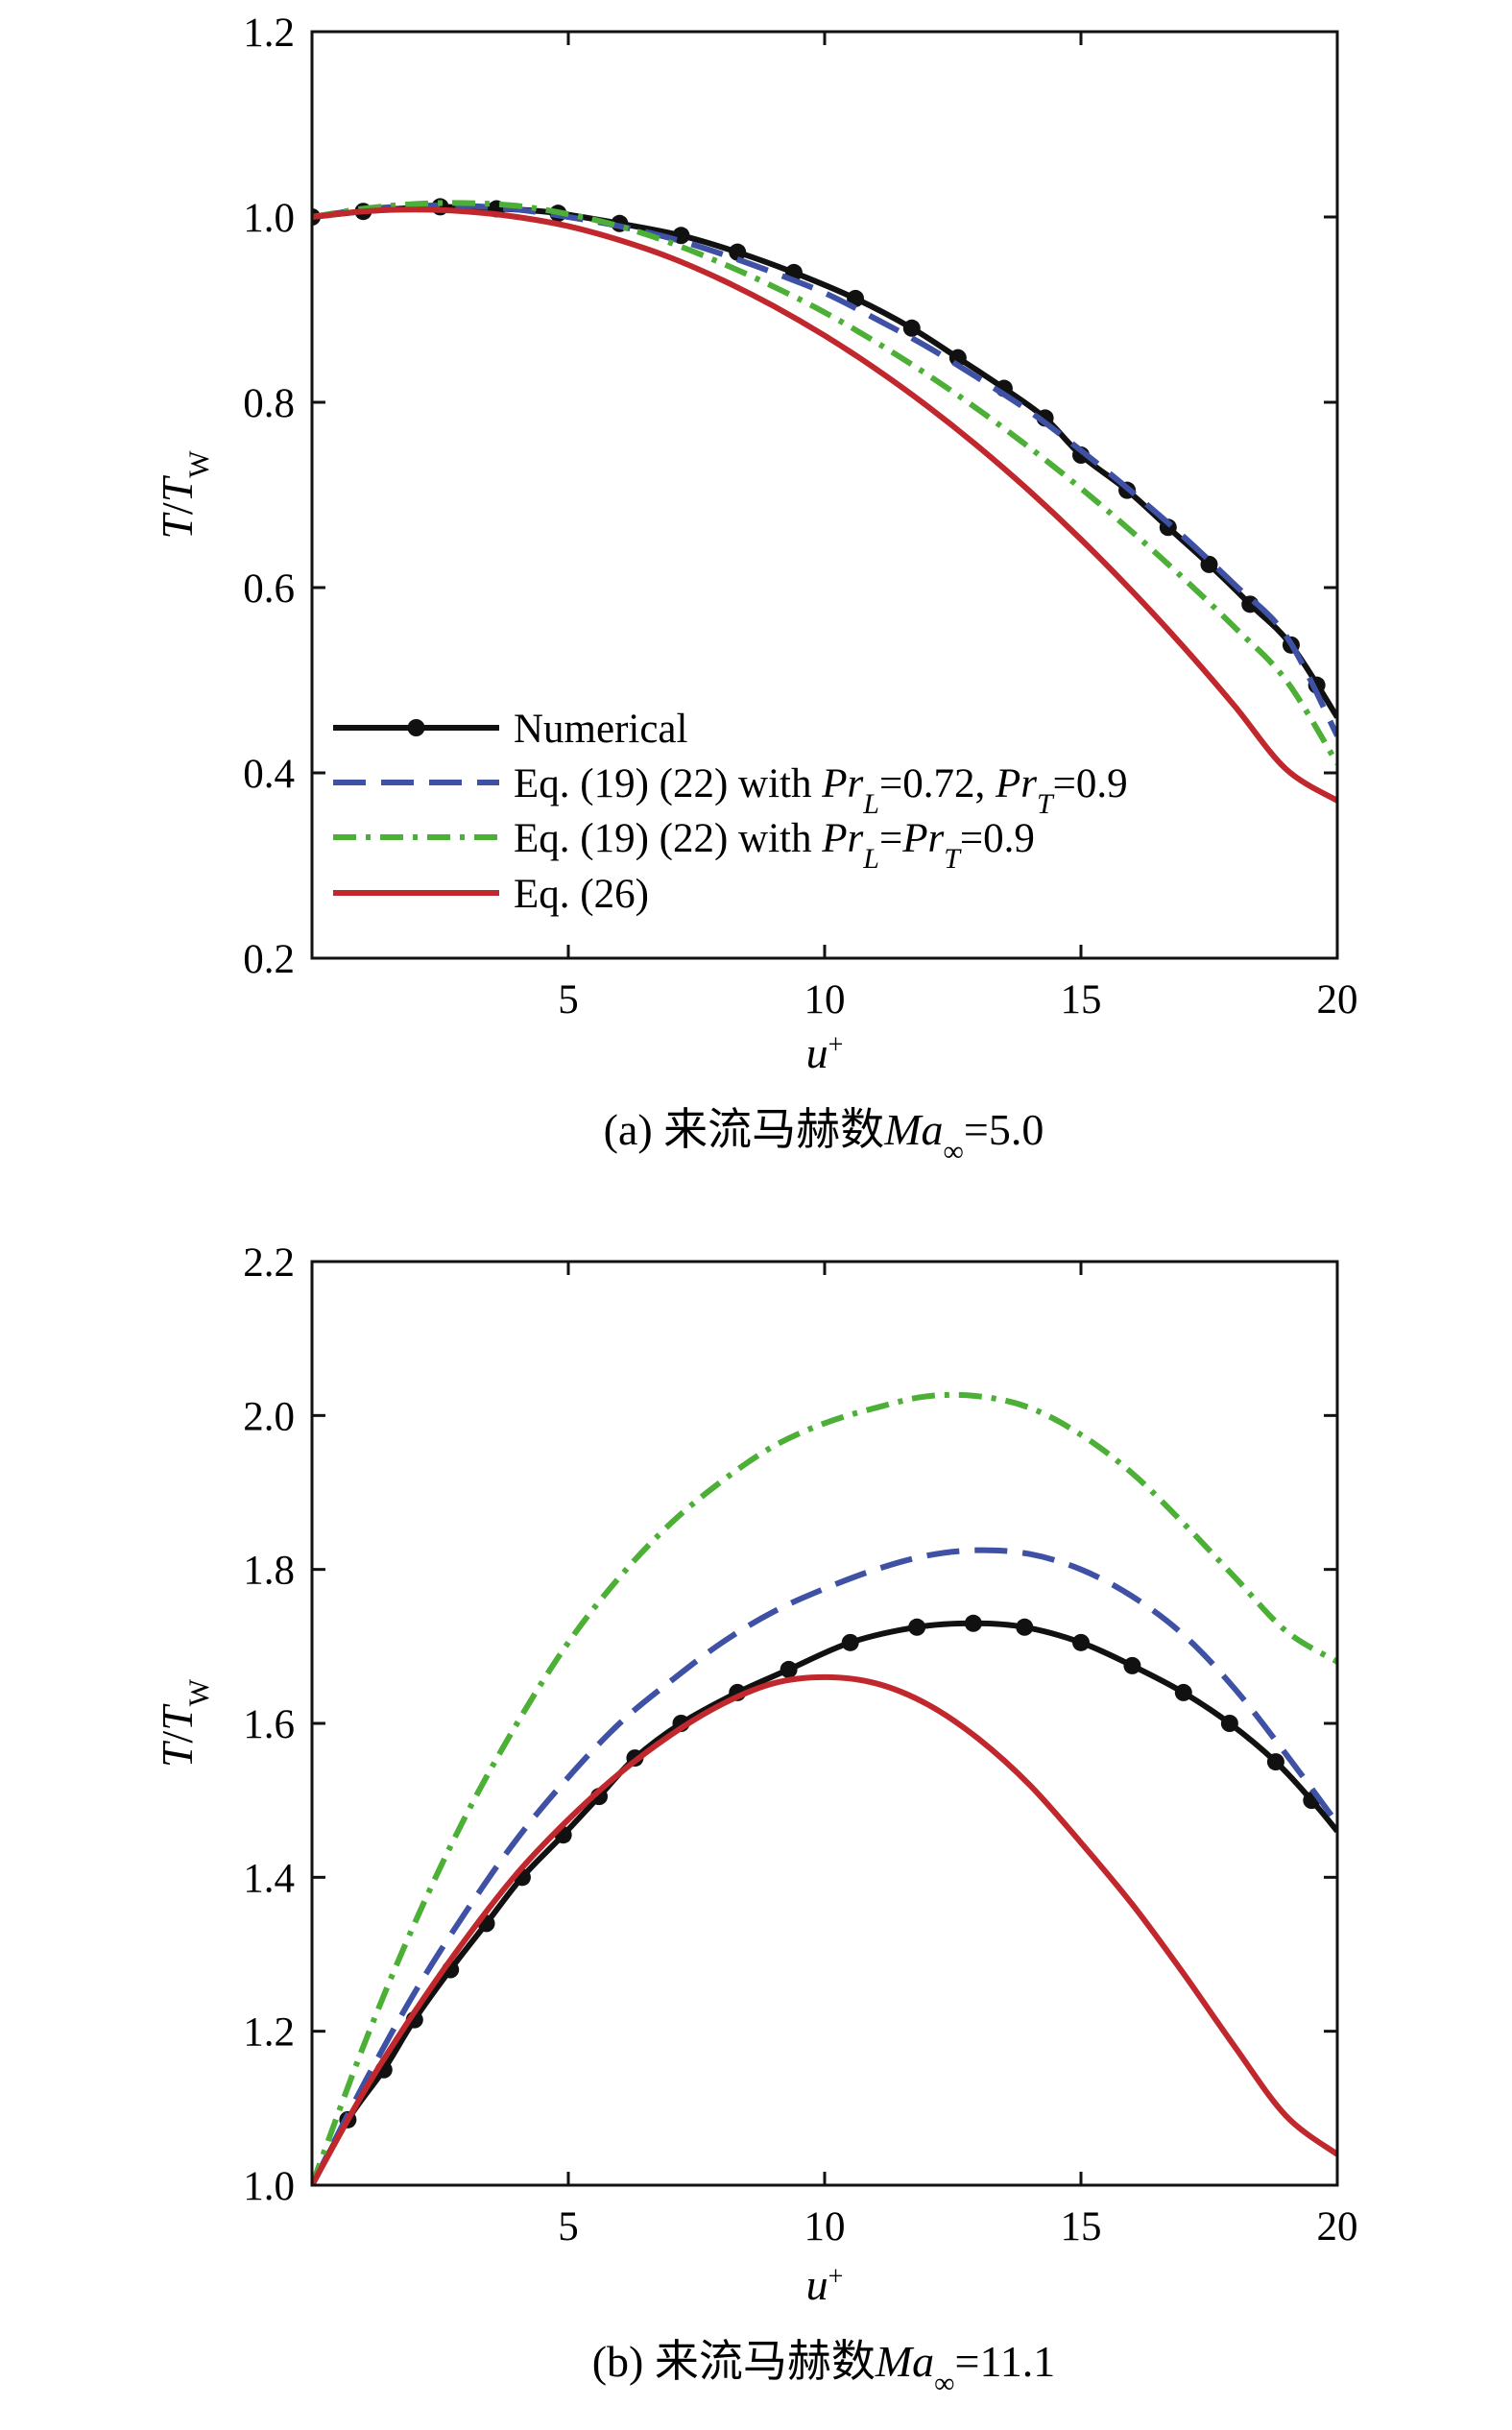 The height and width of the screenshot is (2430, 1512). I want to click on y-tick-label: 2.0, so click(269, 1416).